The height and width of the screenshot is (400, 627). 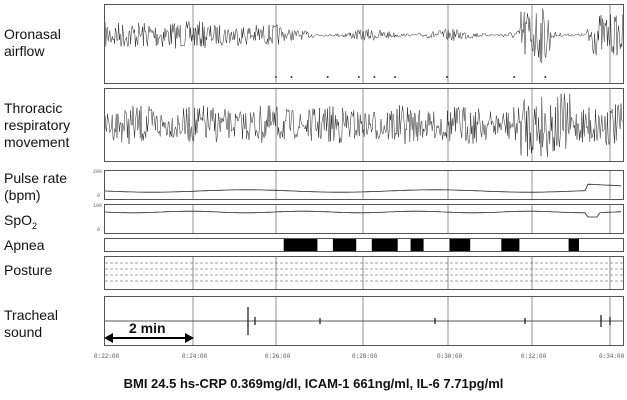 I want to click on tracheal-panel, so click(x=364, y=321).